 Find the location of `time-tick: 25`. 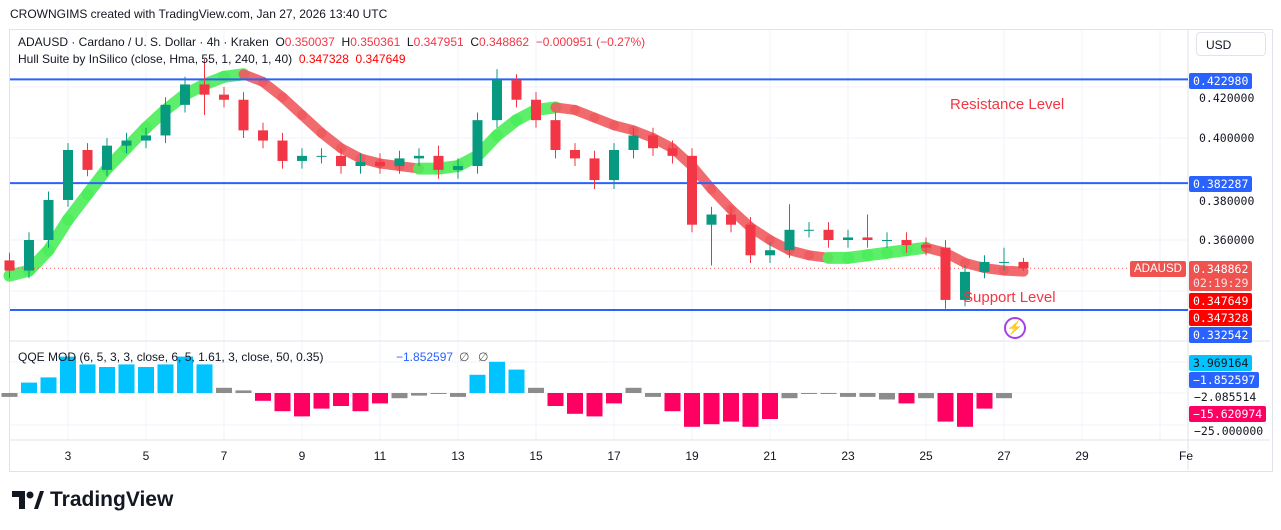

time-tick: 25 is located at coordinates (926, 456).